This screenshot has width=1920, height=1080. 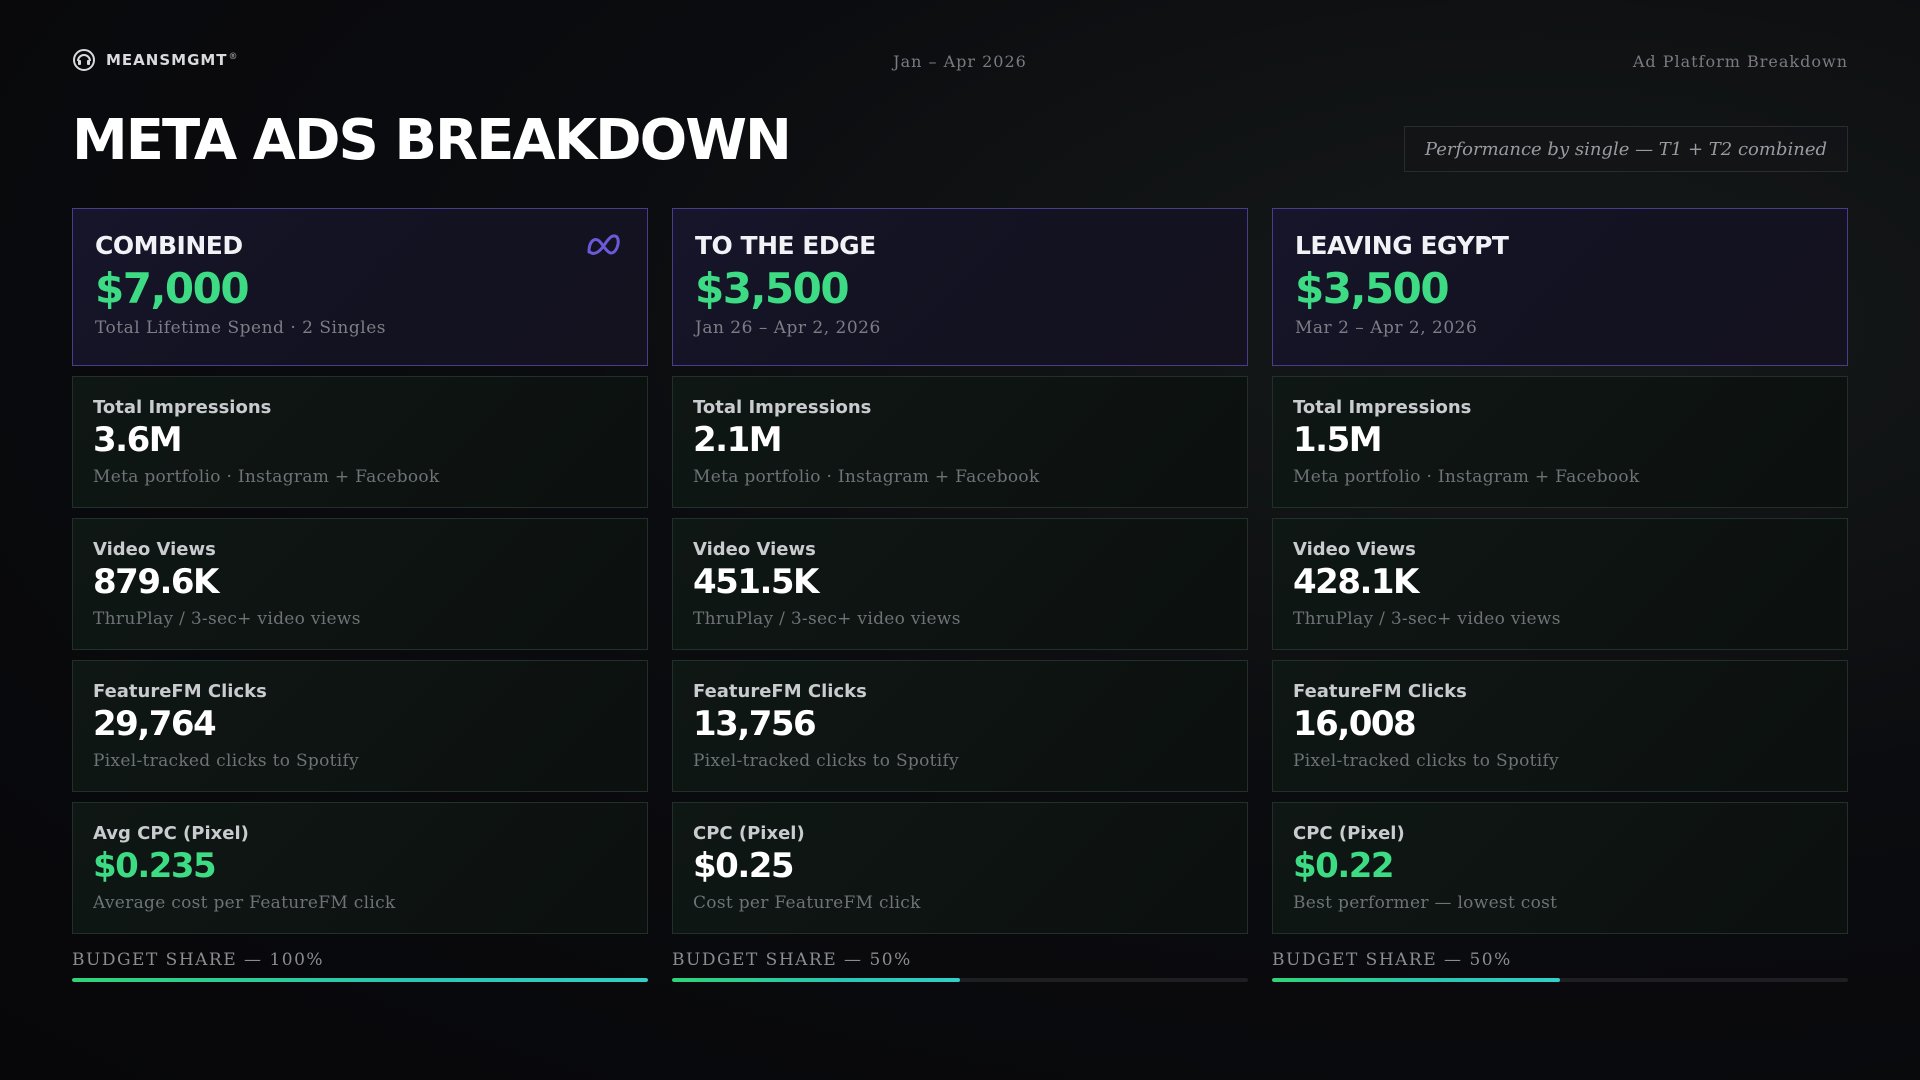 What do you see at coordinates (1560, 287) in the screenshot?
I see `spend-card: LEAVING EGYPT $3,500 Mar 2 – Apr 2, 2026` at bounding box center [1560, 287].